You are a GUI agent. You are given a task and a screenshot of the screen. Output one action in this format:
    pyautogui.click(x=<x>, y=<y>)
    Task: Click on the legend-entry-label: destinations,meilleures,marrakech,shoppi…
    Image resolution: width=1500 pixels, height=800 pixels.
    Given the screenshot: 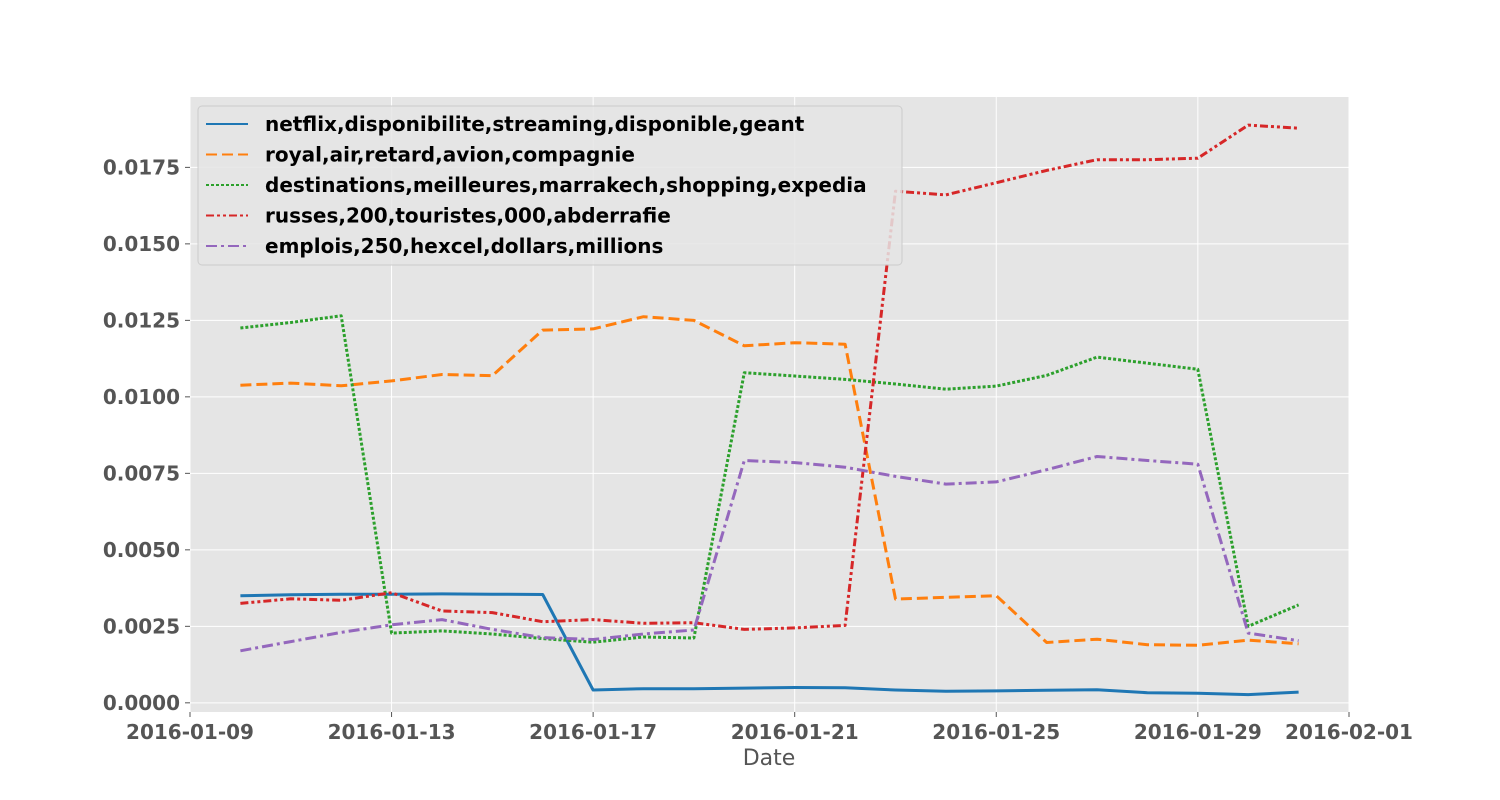 What is the action you would take?
    pyautogui.click(x=566, y=185)
    